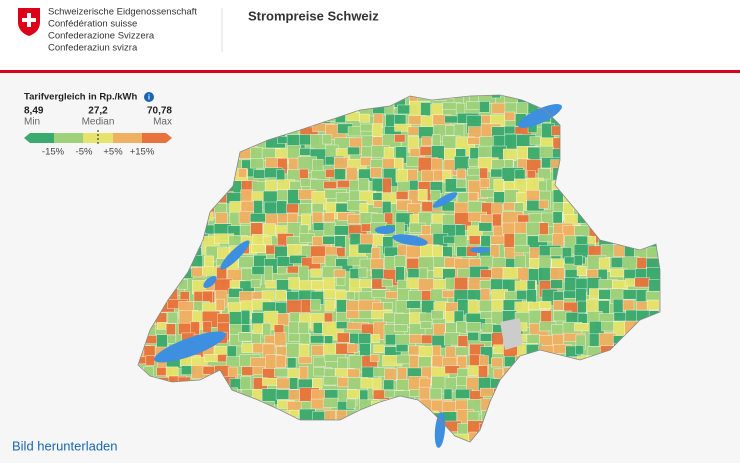 This screenshot has height=463, width=740. Describe the element at coordinates (113, 152) in the screenshot. I see `bin-label: +5%` at that location.